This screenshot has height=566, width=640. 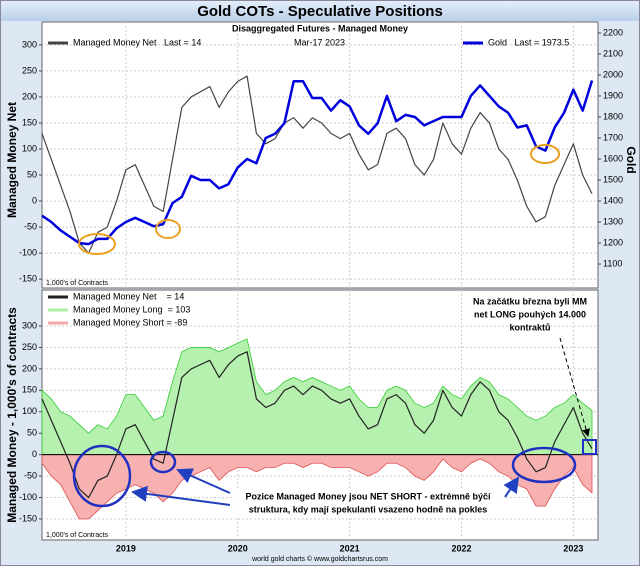 What do you see at coordinates (238, 548) in the screenshot?
I see `x-tick-label: 2020` at bounding box center [238, 548].